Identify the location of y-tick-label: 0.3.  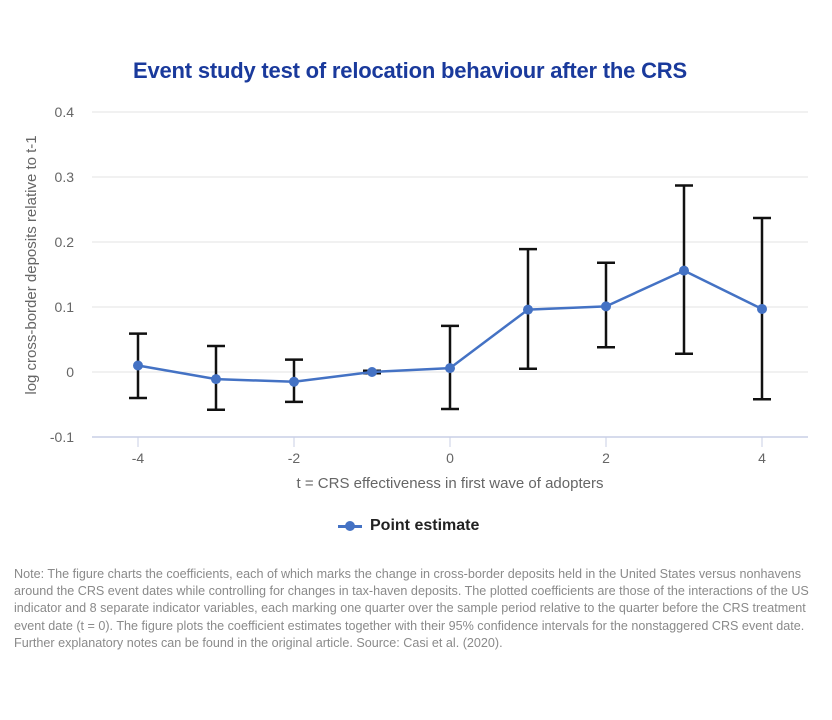
(65, 177).